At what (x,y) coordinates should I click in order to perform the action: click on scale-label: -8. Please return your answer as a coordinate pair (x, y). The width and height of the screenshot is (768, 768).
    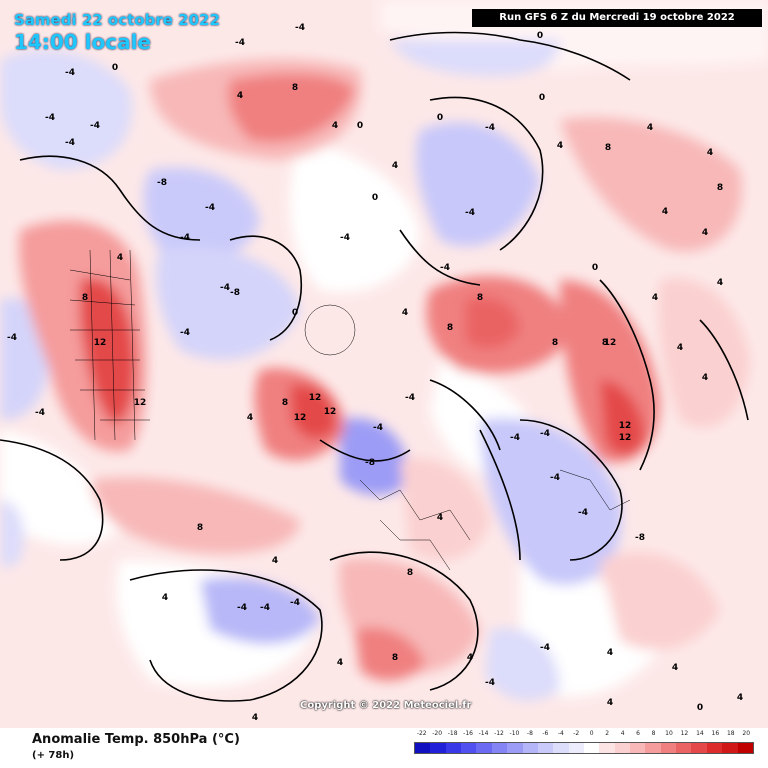
    Looking at the image, I should click on (529, 733).